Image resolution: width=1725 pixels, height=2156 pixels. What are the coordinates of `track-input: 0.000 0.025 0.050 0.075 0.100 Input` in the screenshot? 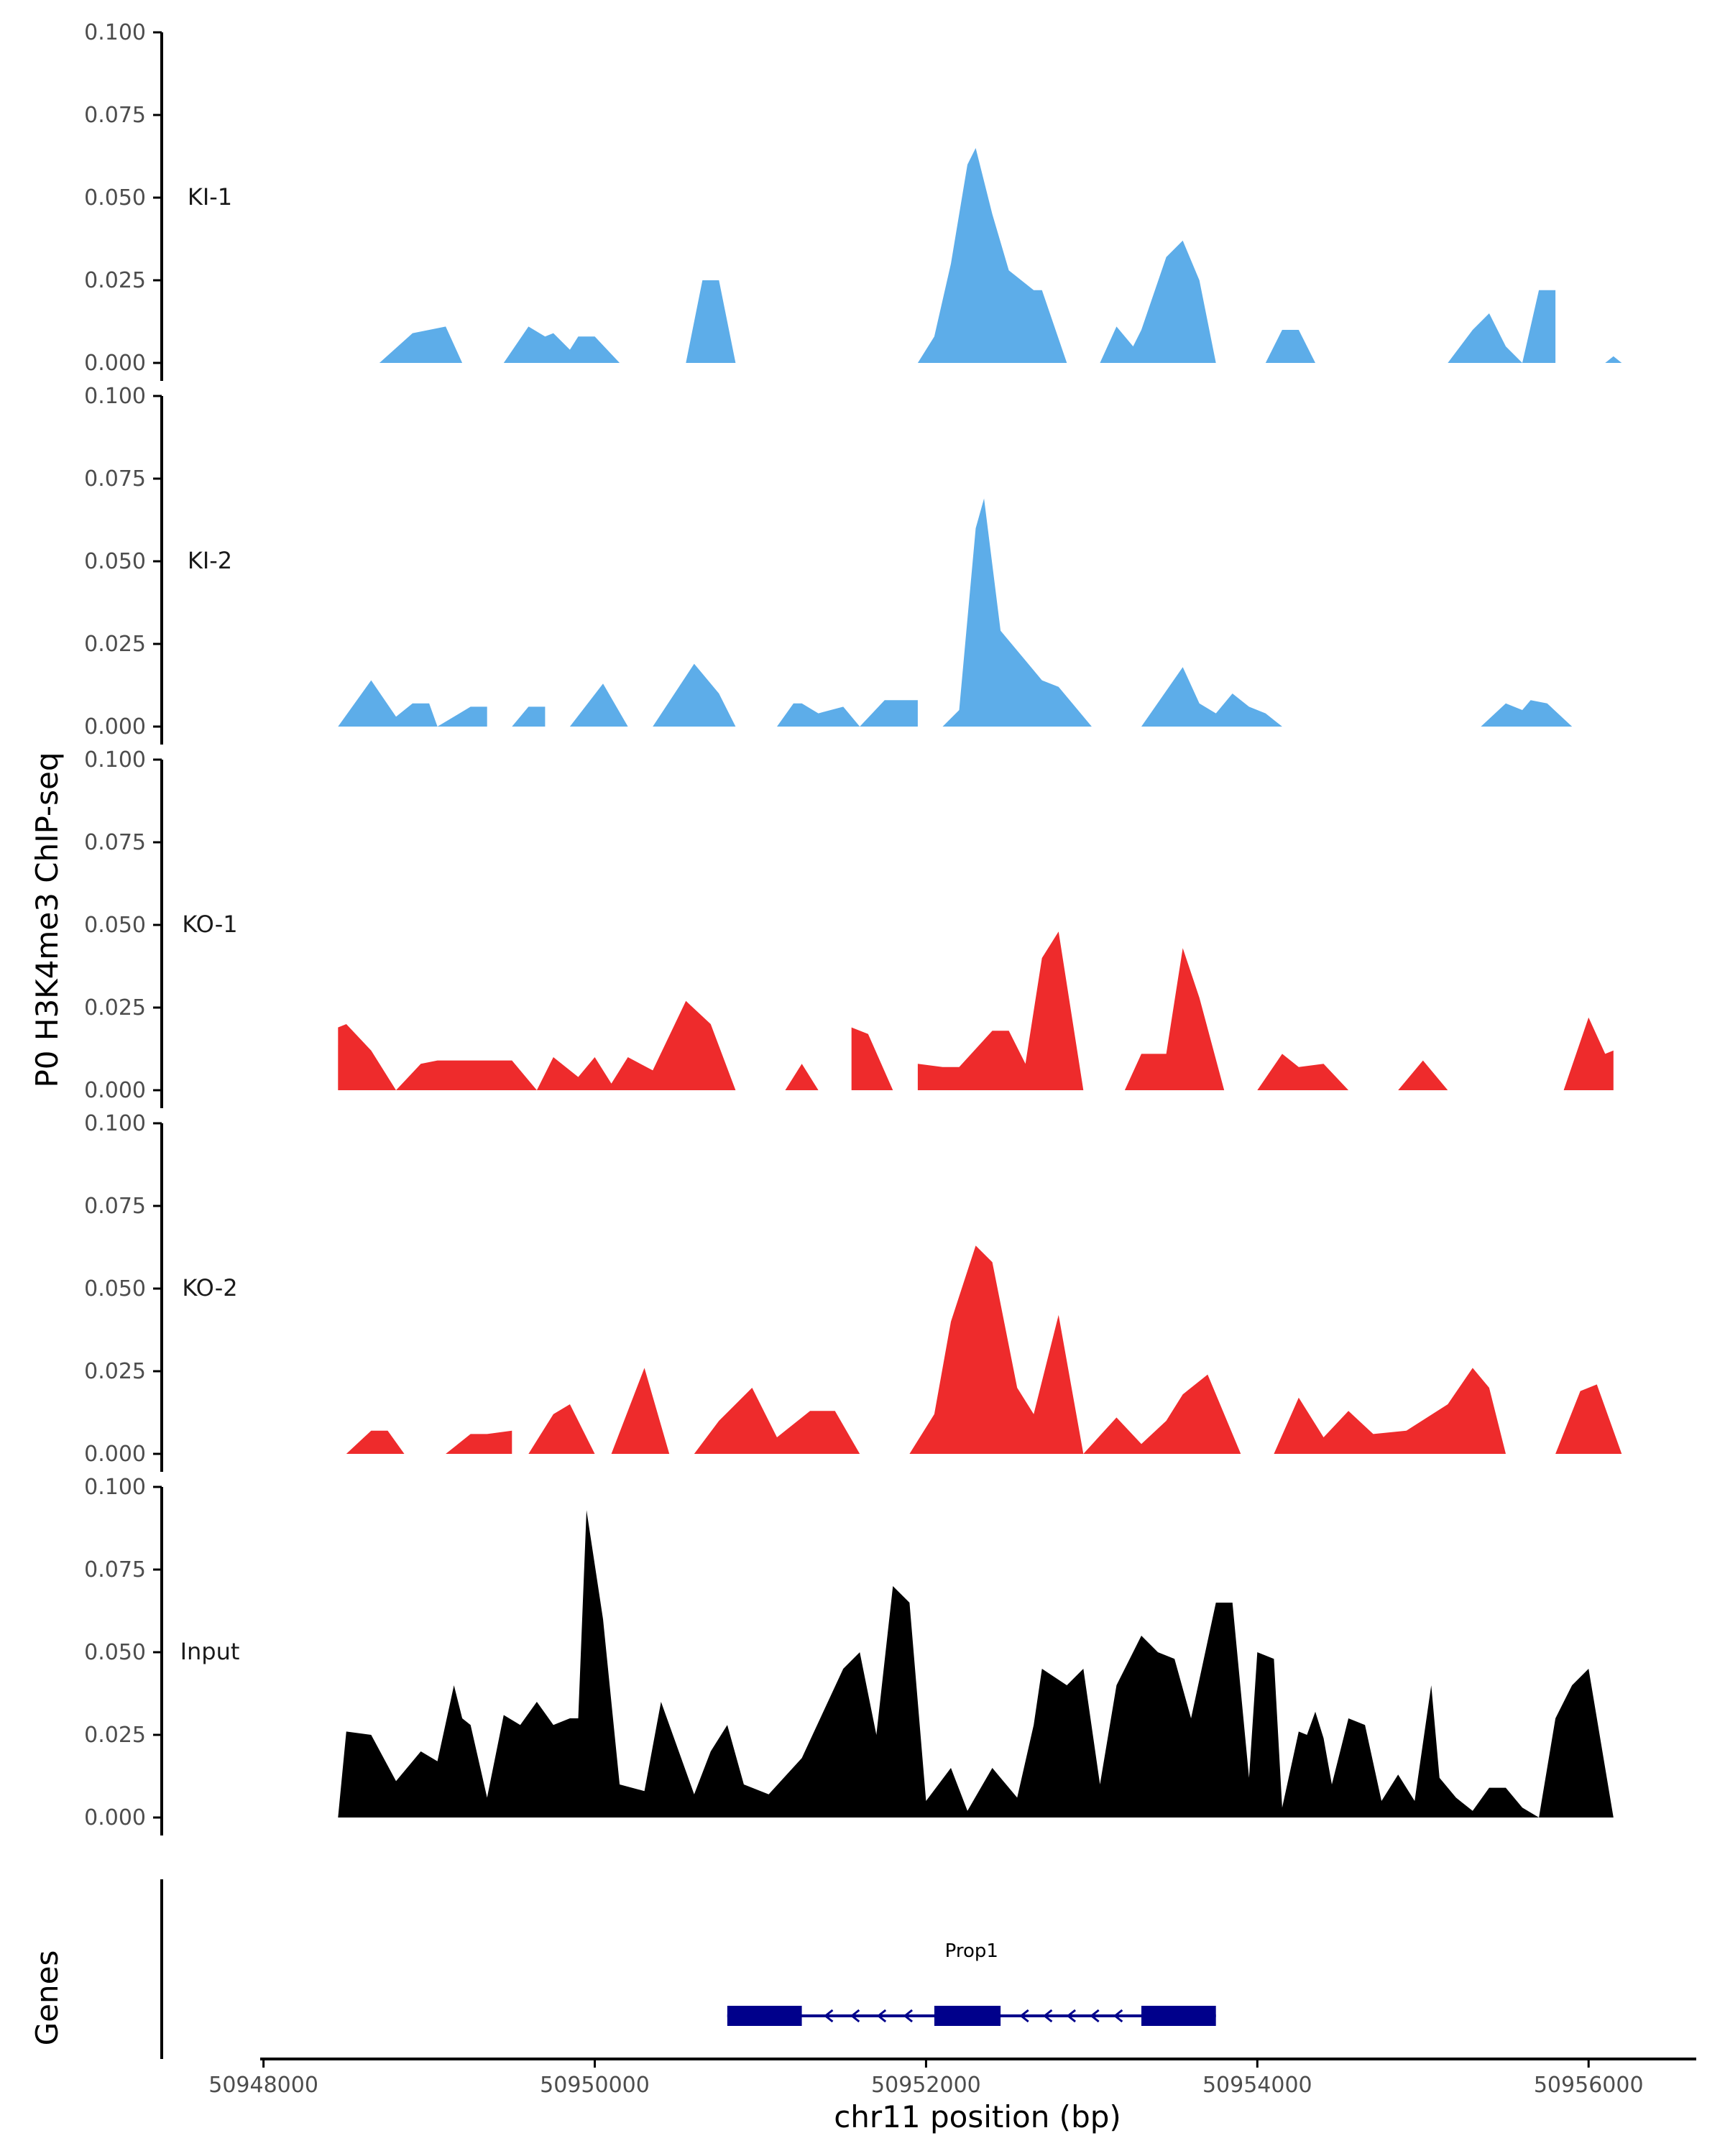 It's located at (849, 1655).